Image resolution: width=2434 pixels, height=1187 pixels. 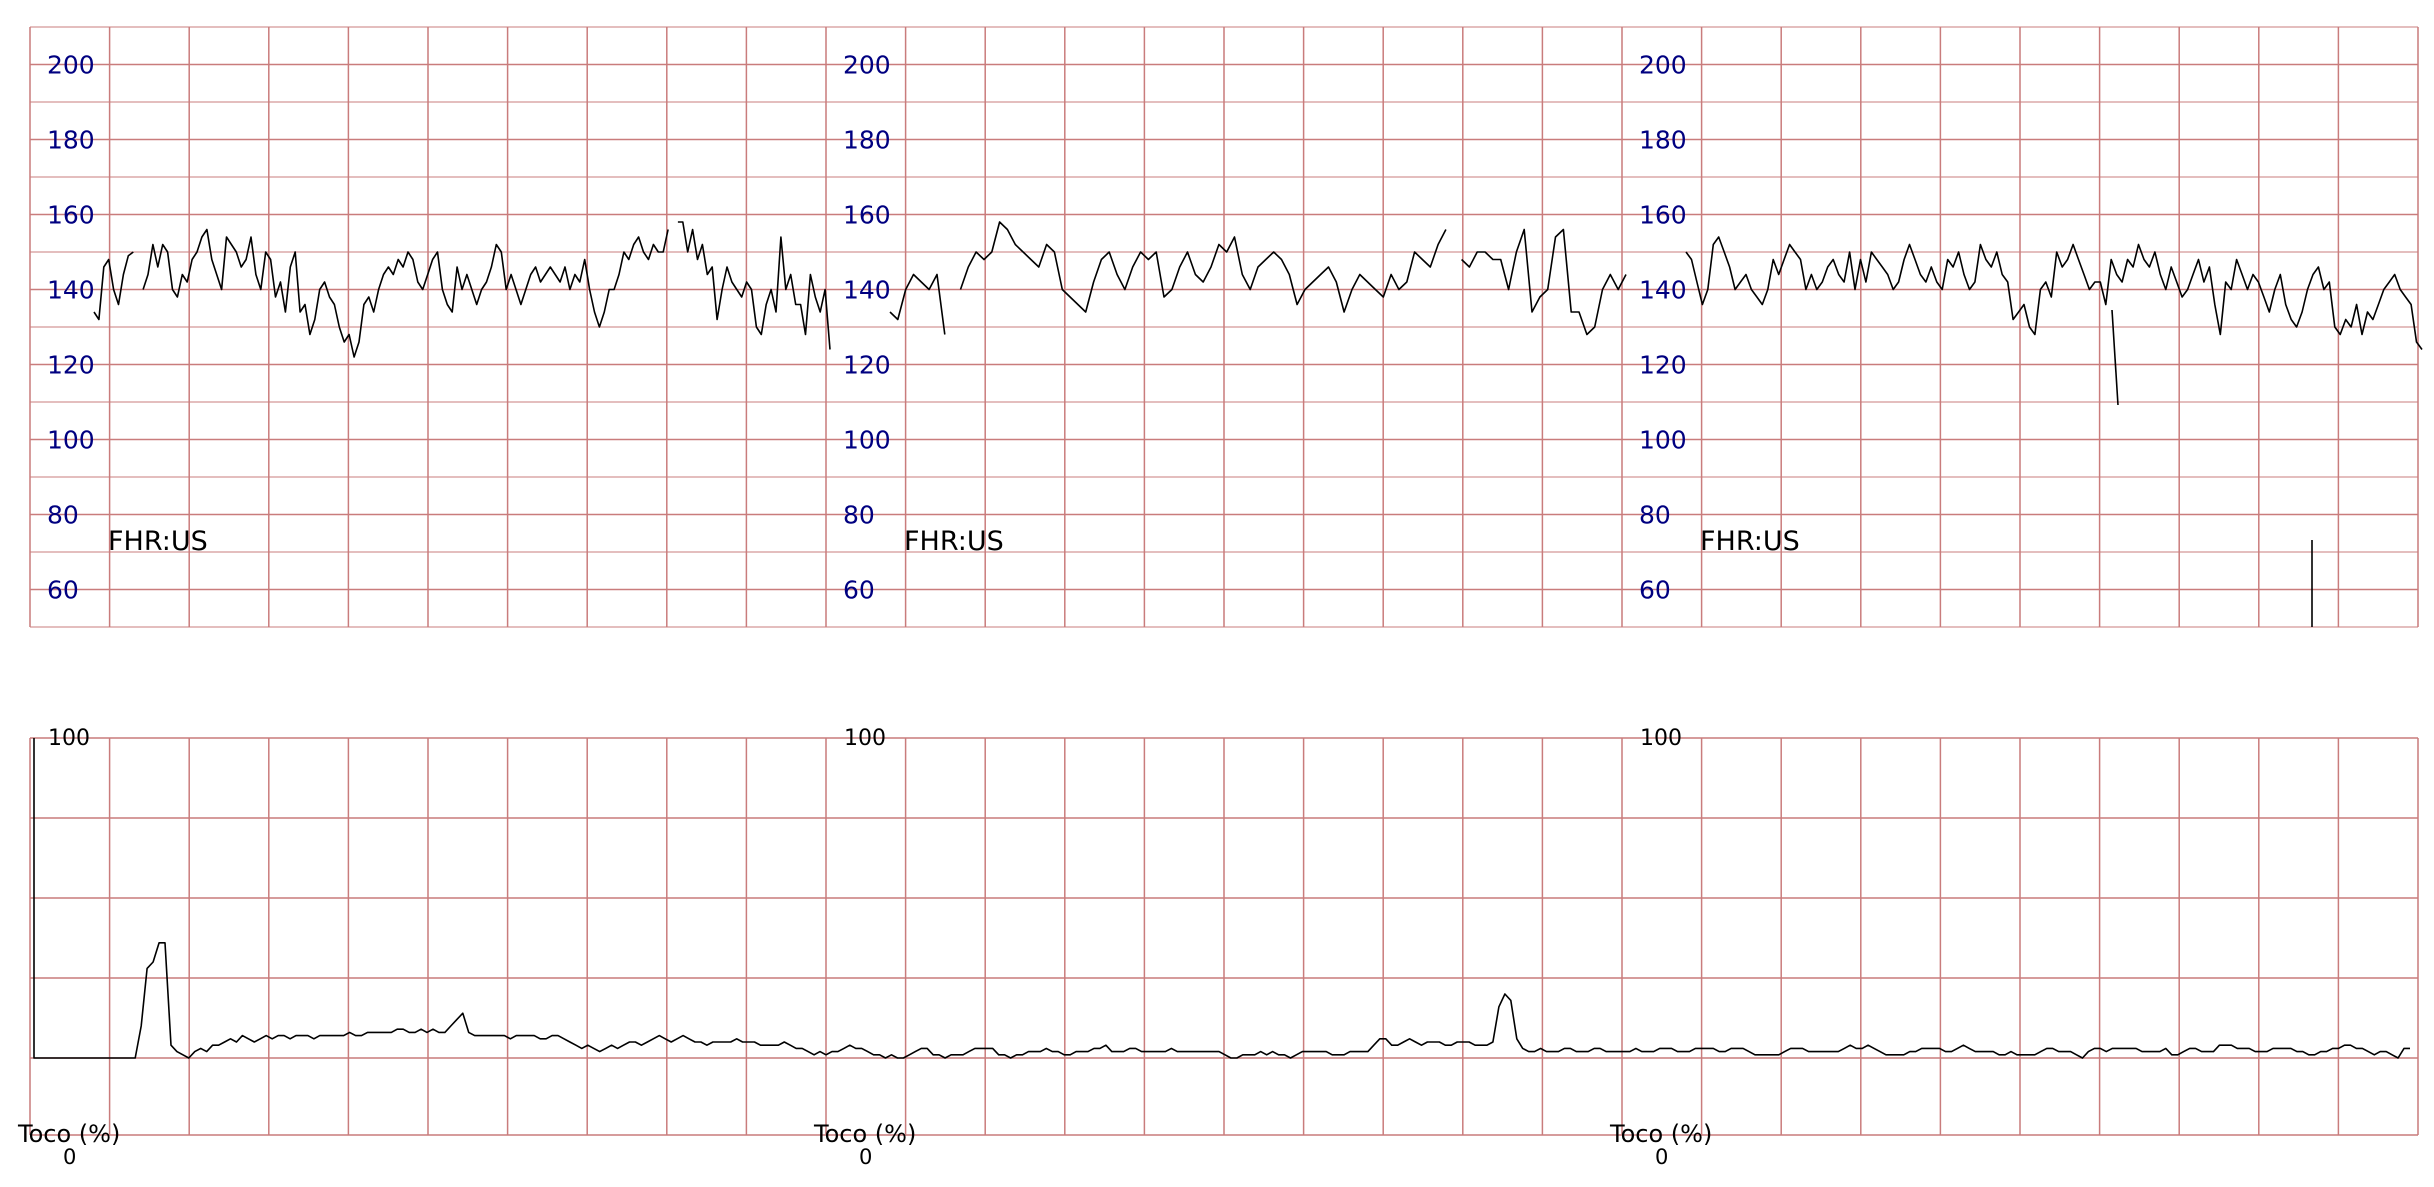 What do you see at coordinates (2115, 357) in the screenshot?
I see `fhr-dropout` at bounding box center [2115, 357].